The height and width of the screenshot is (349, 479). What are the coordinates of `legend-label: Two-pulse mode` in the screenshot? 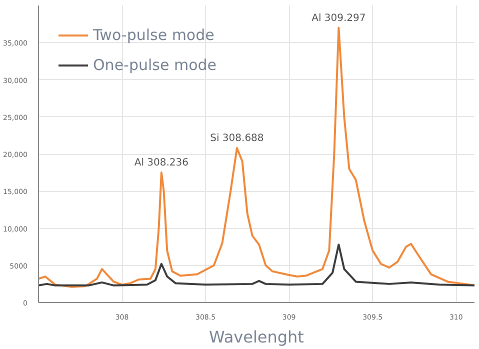 It's located at (153, 35).